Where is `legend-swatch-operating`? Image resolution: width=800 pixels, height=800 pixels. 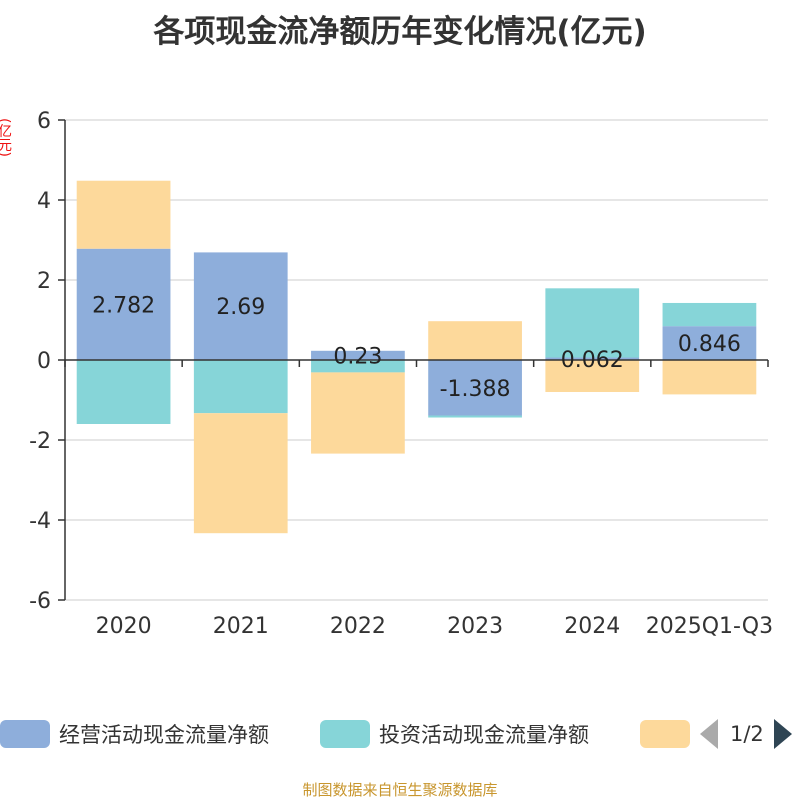 legend-swatch-operating is located at coordinates (25, 734).